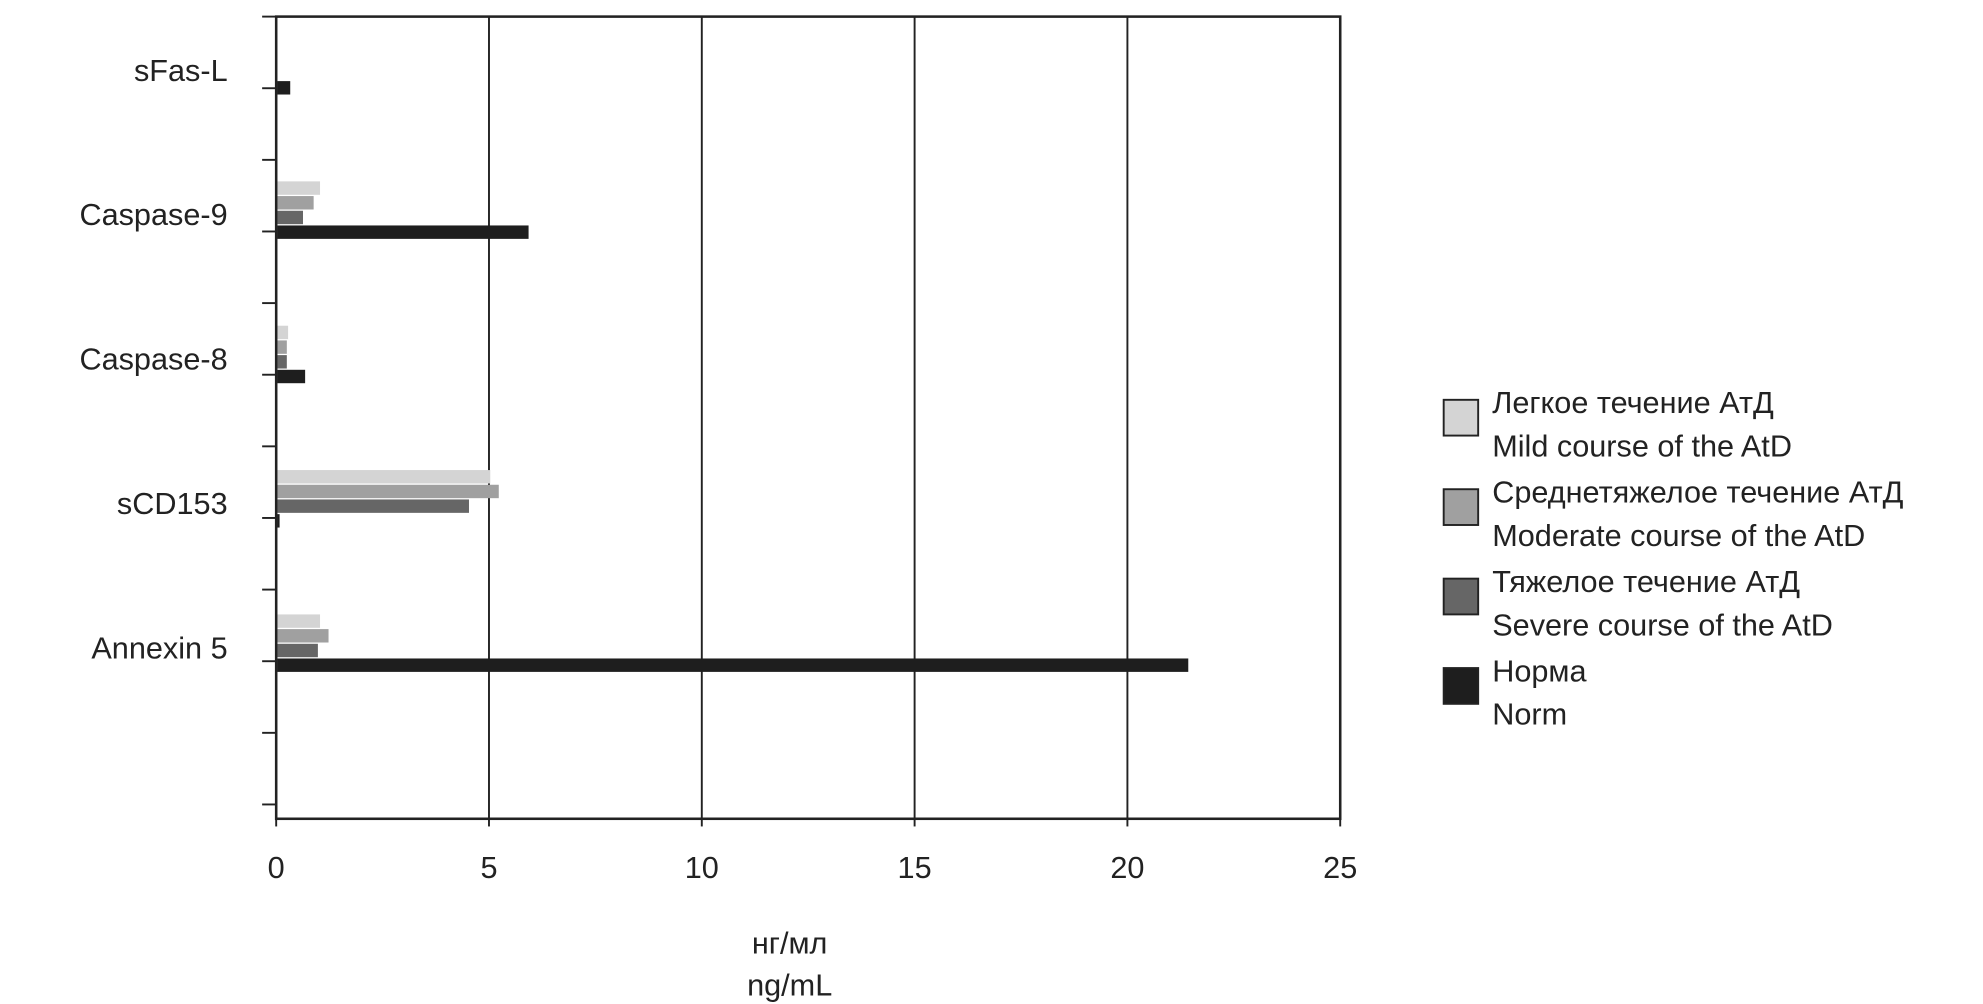  What do you see at coordinates (789, 985) in the screenshot?
I see `x-axis-label: ng/mL` at bounding box center [789, 985].